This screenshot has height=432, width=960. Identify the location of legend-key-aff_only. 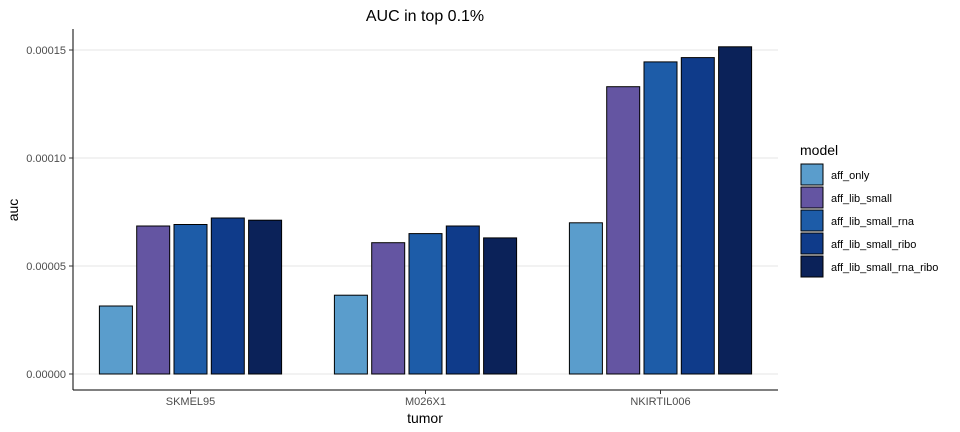
(812, 174).